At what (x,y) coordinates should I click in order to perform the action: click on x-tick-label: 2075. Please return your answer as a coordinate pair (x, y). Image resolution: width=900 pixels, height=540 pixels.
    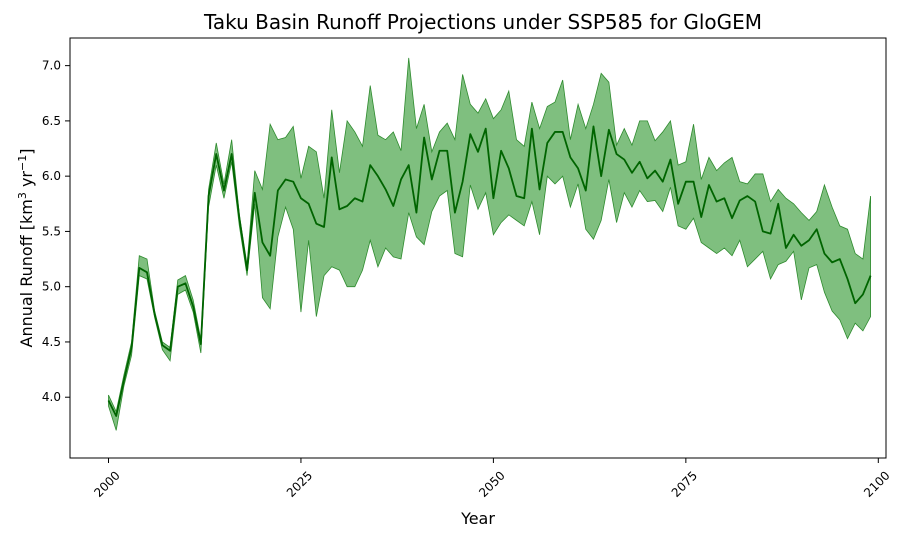
    Looking at the image, I should click on (684, 483).